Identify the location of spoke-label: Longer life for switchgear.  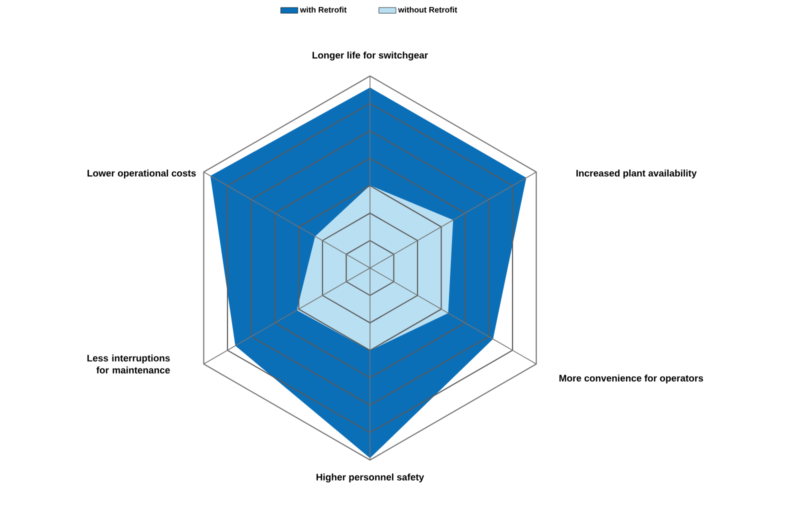
(370, 56).